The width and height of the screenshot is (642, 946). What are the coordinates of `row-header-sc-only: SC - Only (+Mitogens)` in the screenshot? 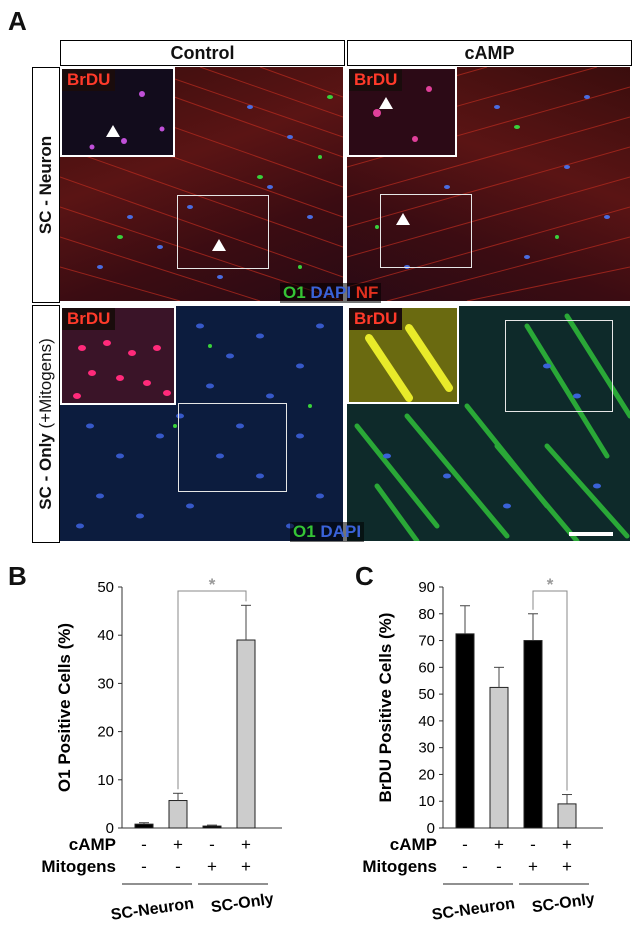 It's located at (46, 424).